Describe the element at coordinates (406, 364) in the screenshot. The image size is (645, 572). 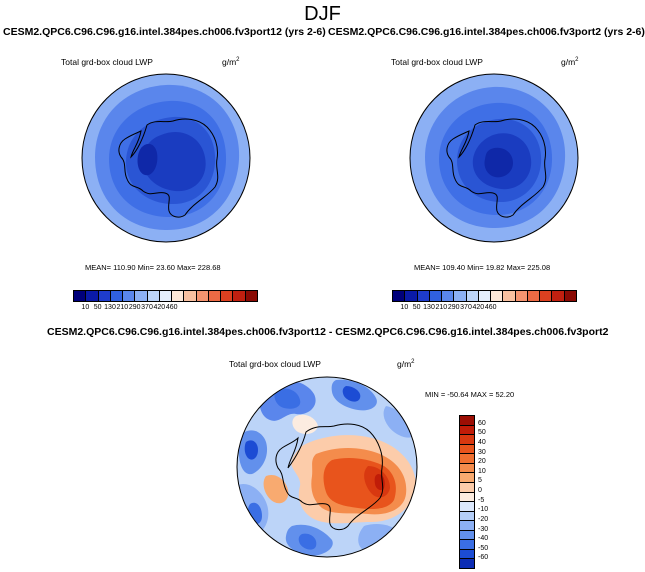
I see `panel3-units: g/m2` at that location.